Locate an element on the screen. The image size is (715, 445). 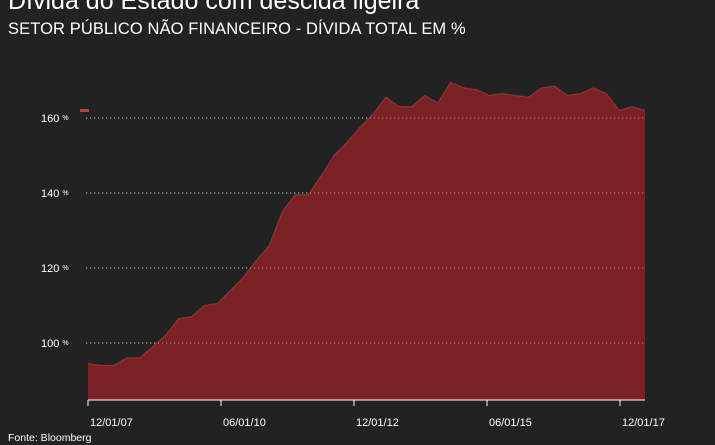
y-tick-label-120: 120 % is located at coordinates (55, 269).